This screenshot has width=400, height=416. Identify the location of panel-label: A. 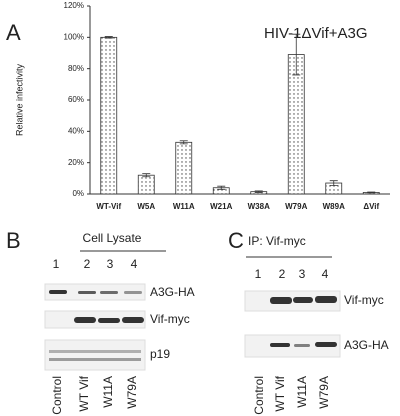
(13, 32).